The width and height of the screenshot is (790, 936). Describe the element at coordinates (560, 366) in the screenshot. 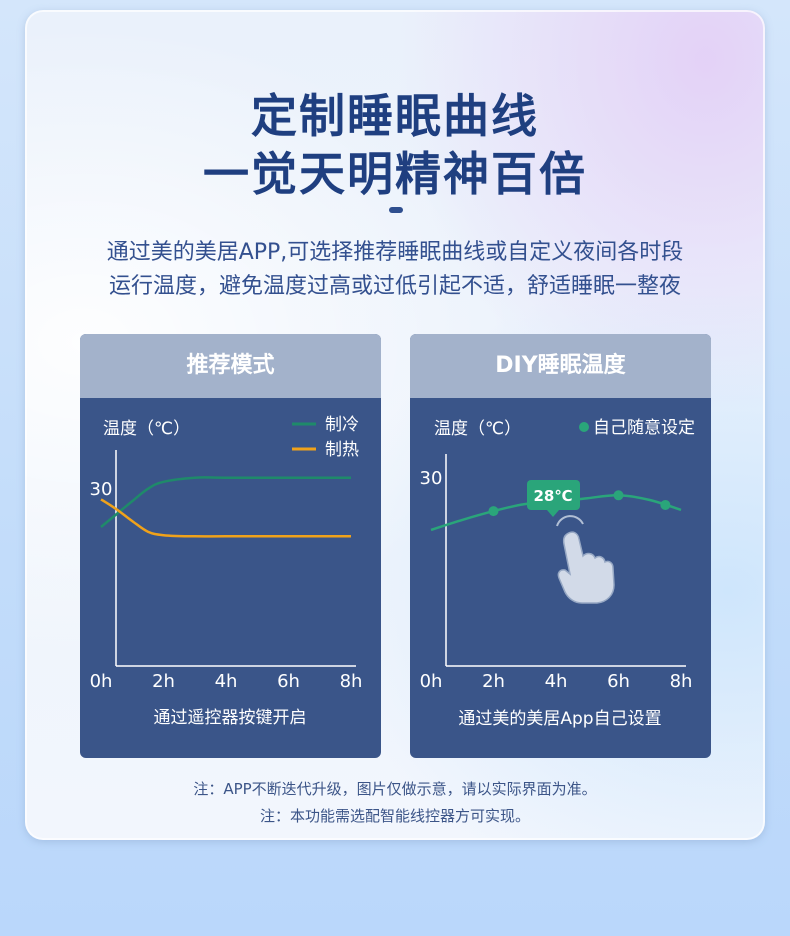

I see `panel-title: DIY睡眠温度` at that location.